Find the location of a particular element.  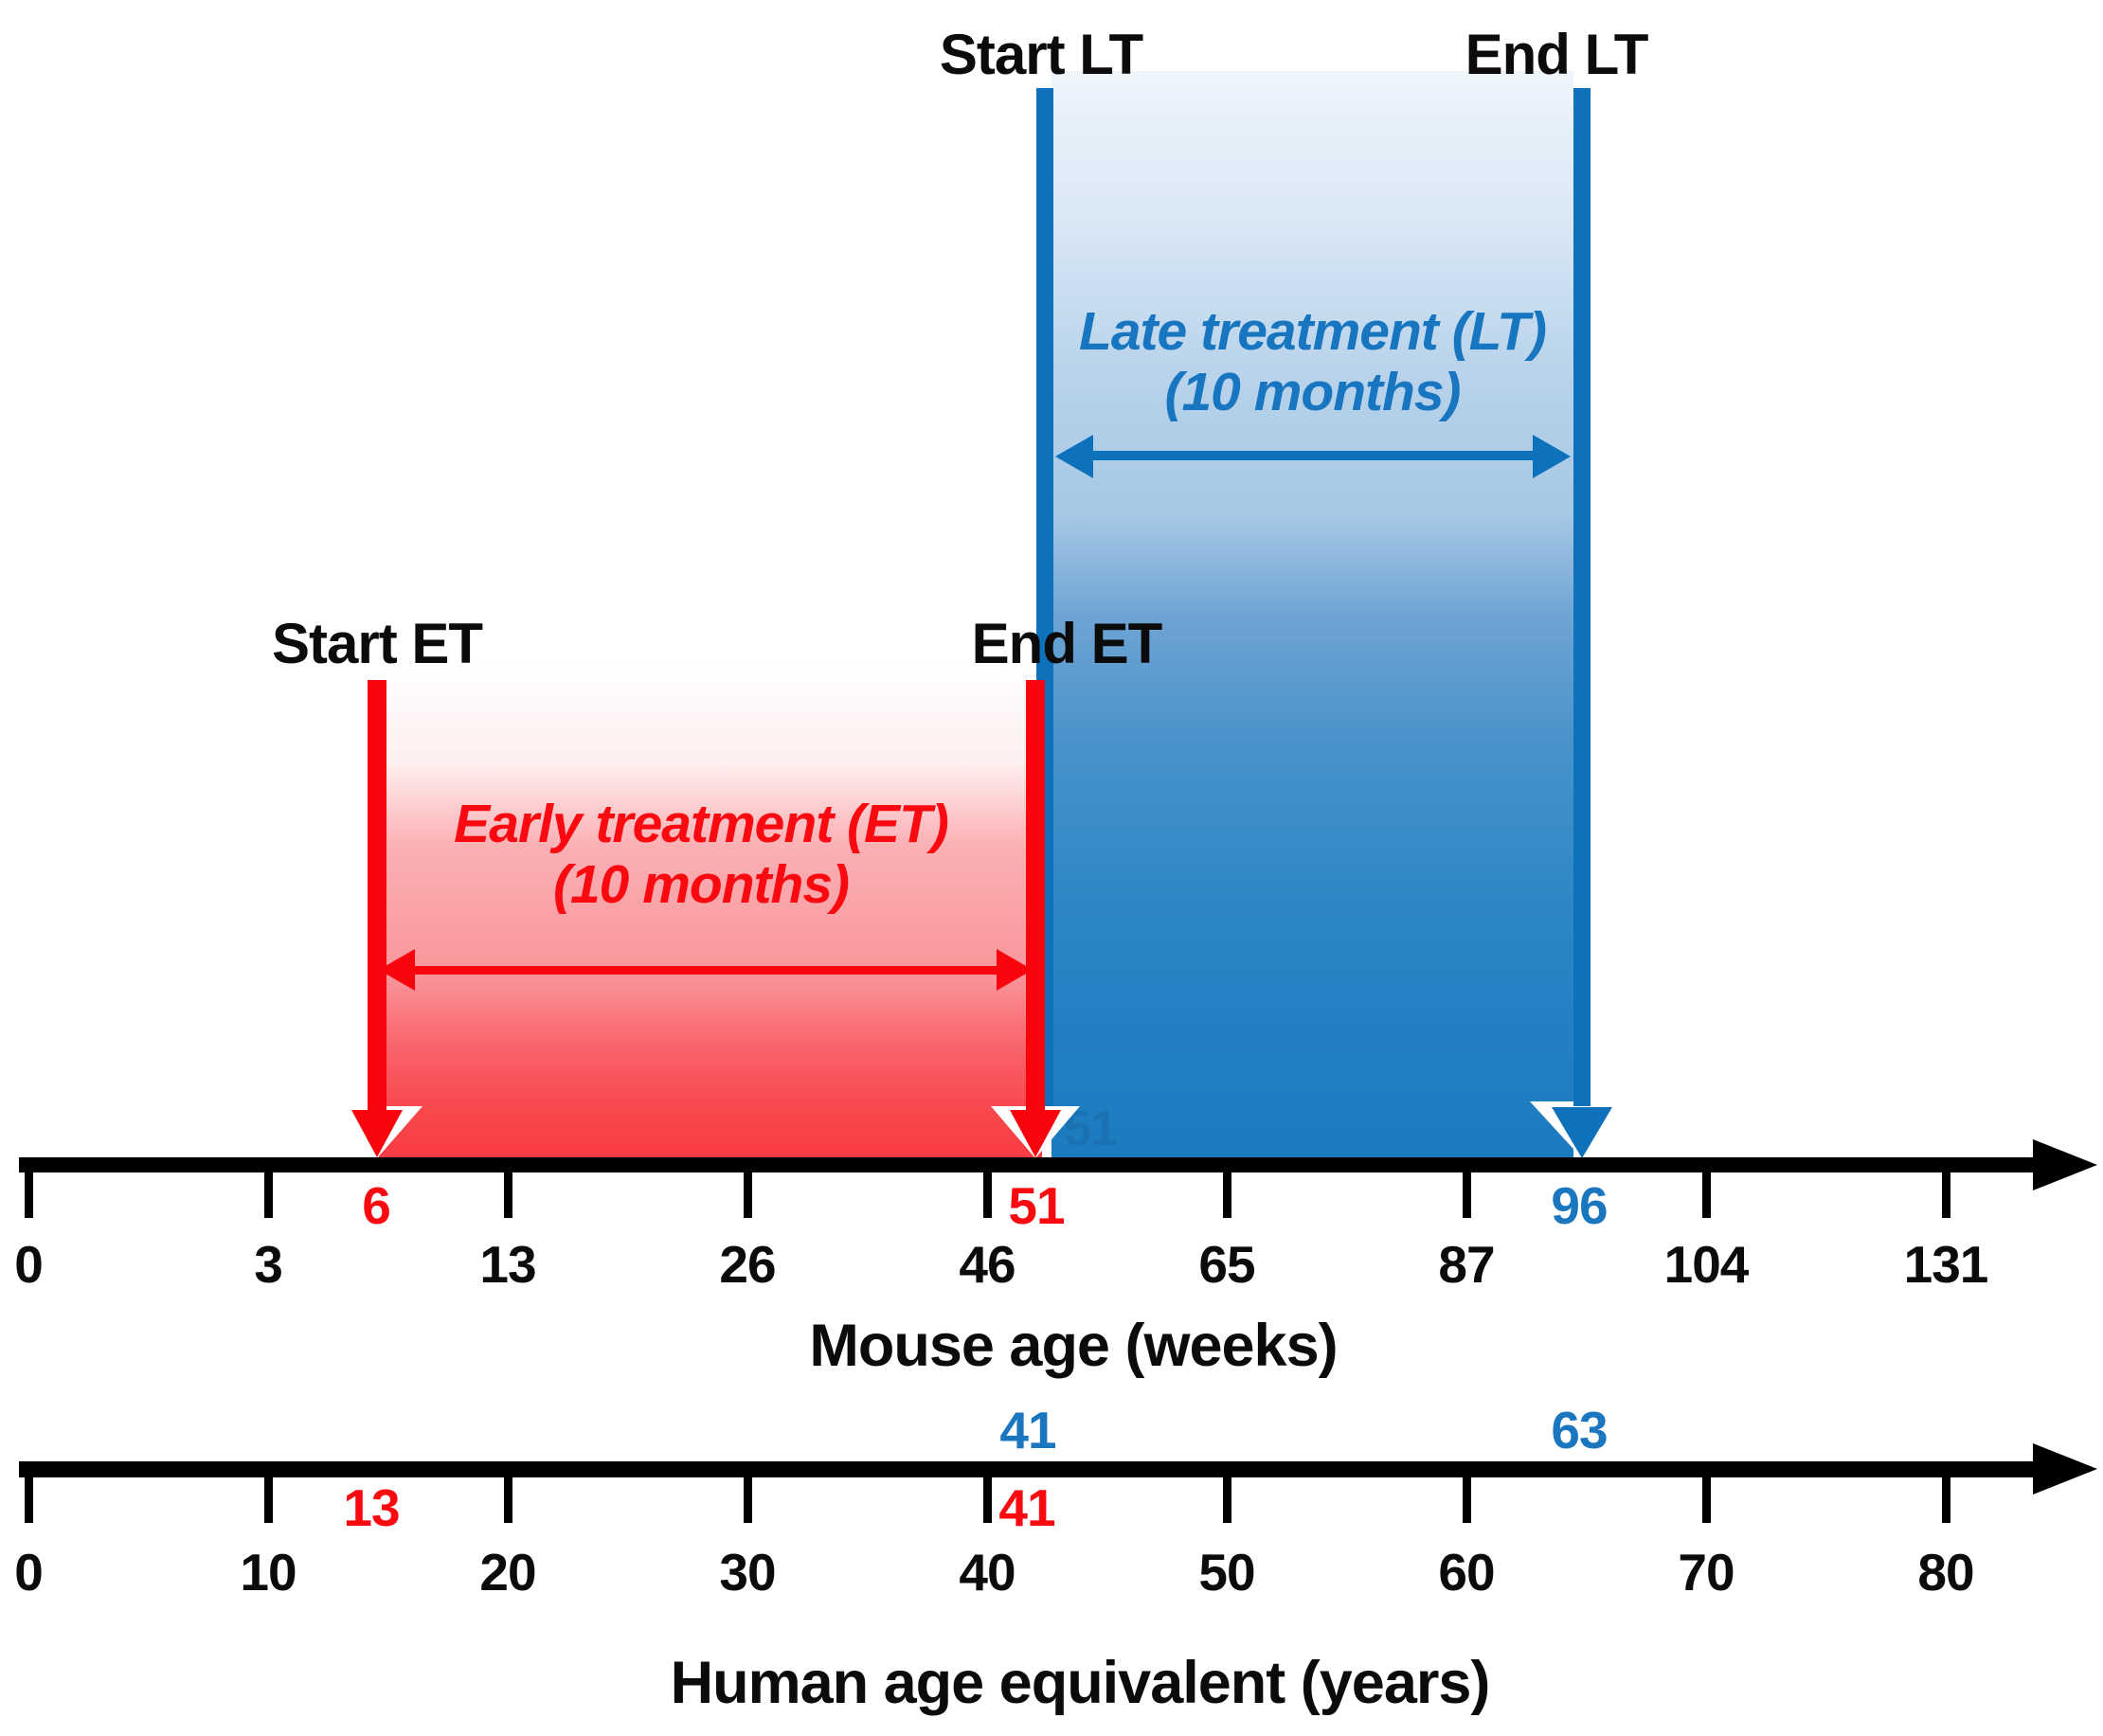

lt-duration-arrow-right-icon is located at coordinates (1552, 456).